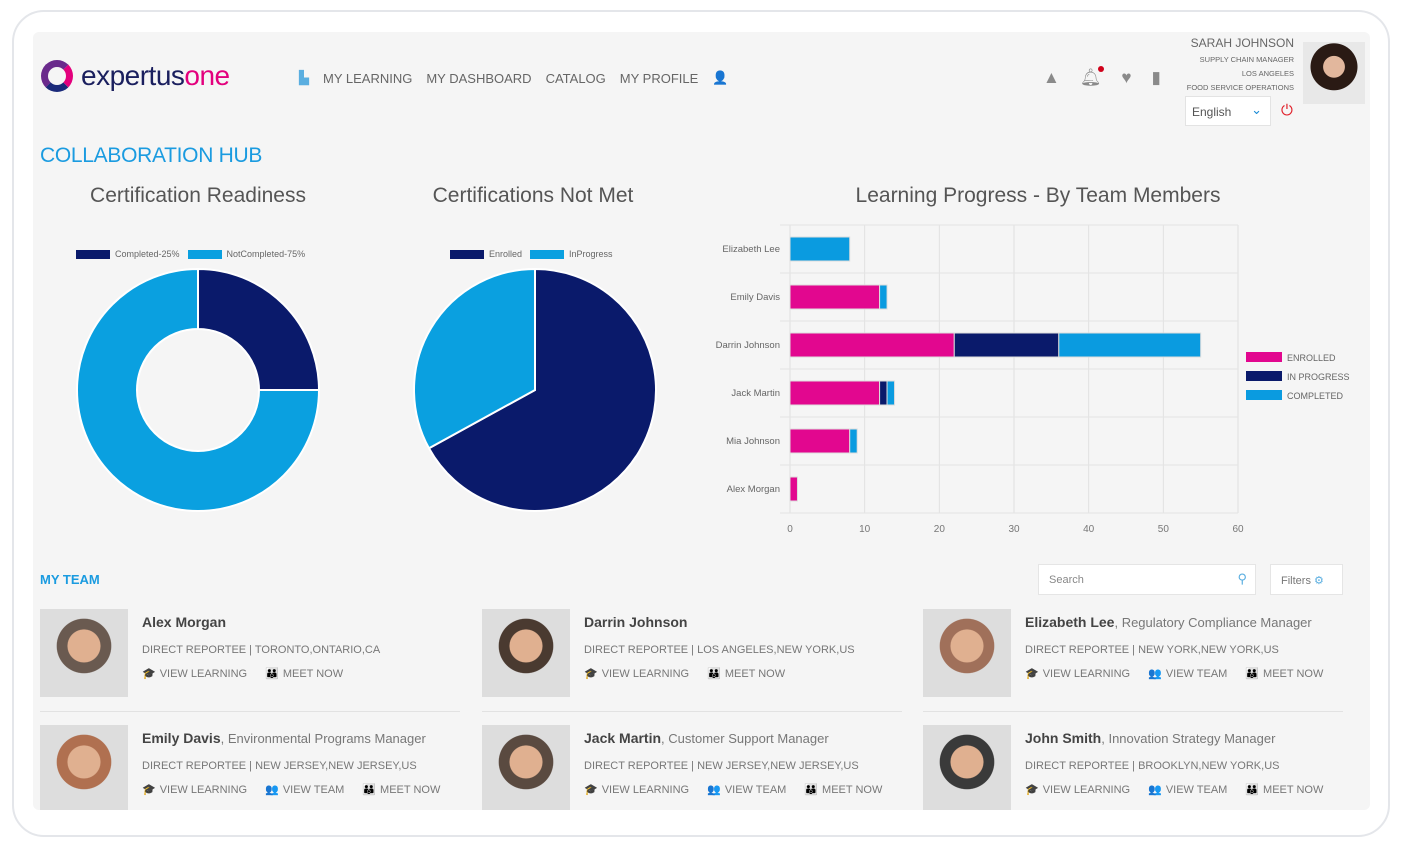 This screenshot has width=1401, height=847. I want to click on legend-item: InProgress, so click(571, 254).